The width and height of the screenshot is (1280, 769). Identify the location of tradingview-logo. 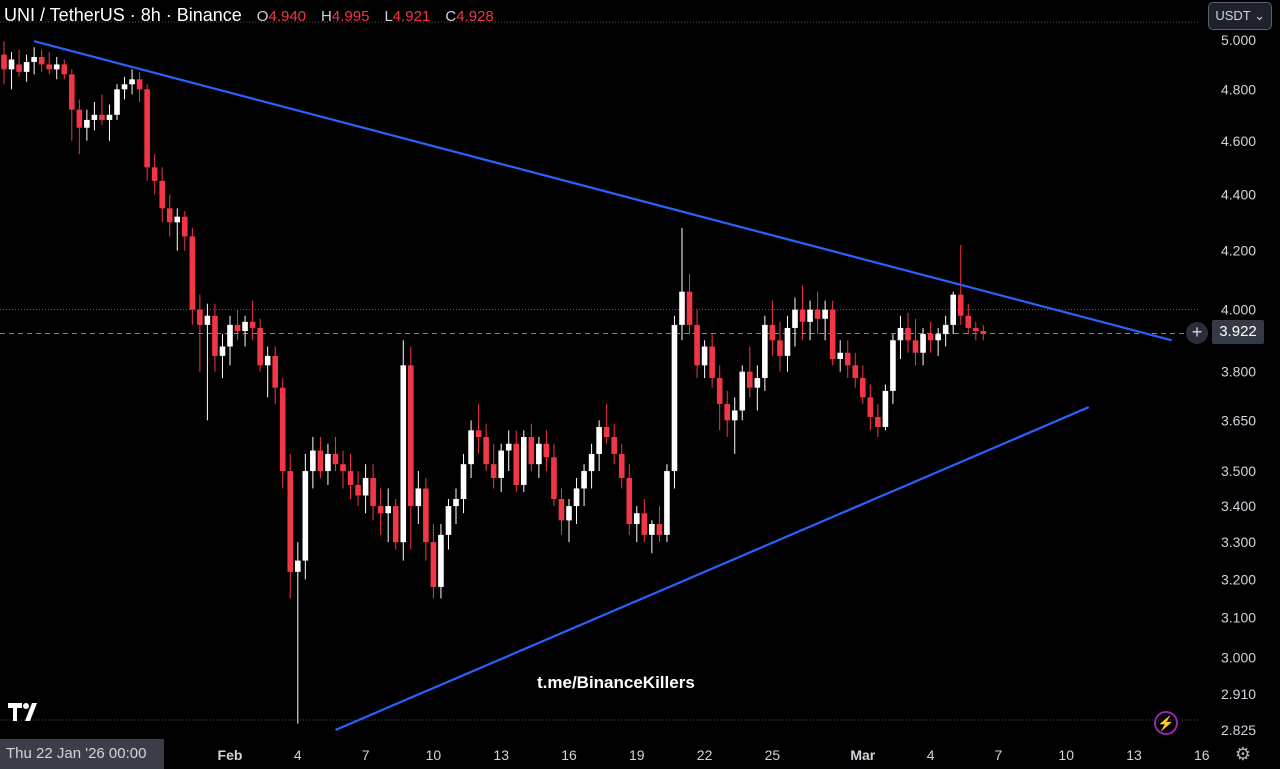
(26, 714).